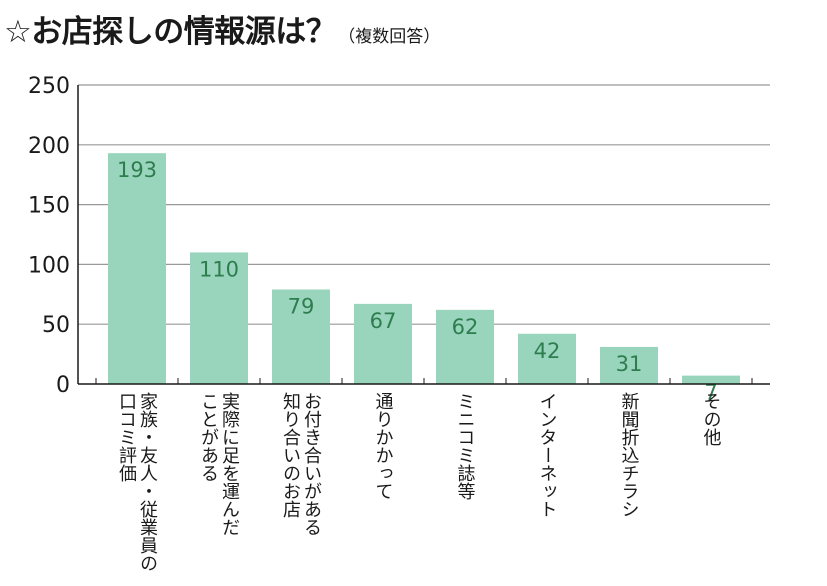 This screenshot has height=586, width=827. I want to click on y-tick-label: 200, so click(49, 146).